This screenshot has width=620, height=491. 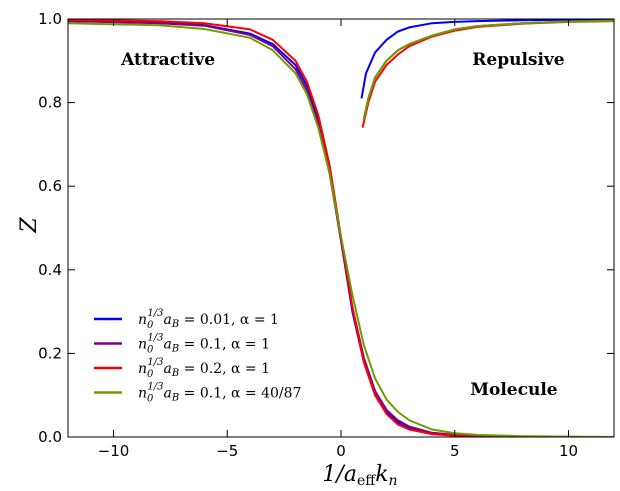 What do you see at coordinates (29, 225) in the screenshot?
I see `y-axis-label: Z` at bounding box center [29, 225].